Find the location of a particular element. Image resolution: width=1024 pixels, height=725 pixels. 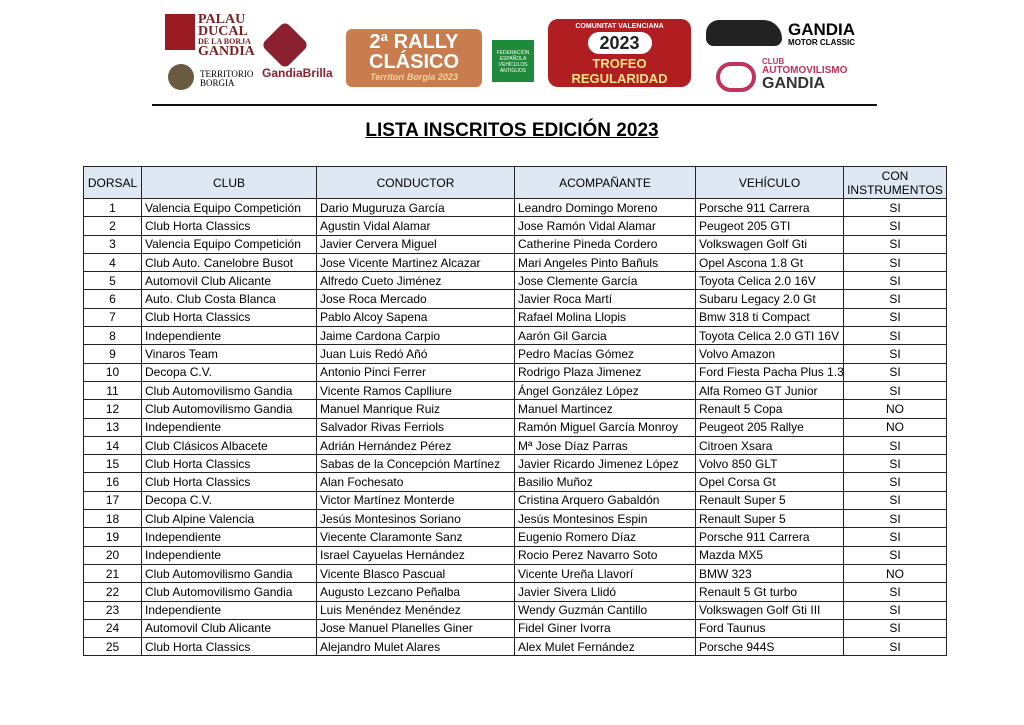

logo-text: COMUNITAT VALENCIANA is located at coordinates (619, 26).